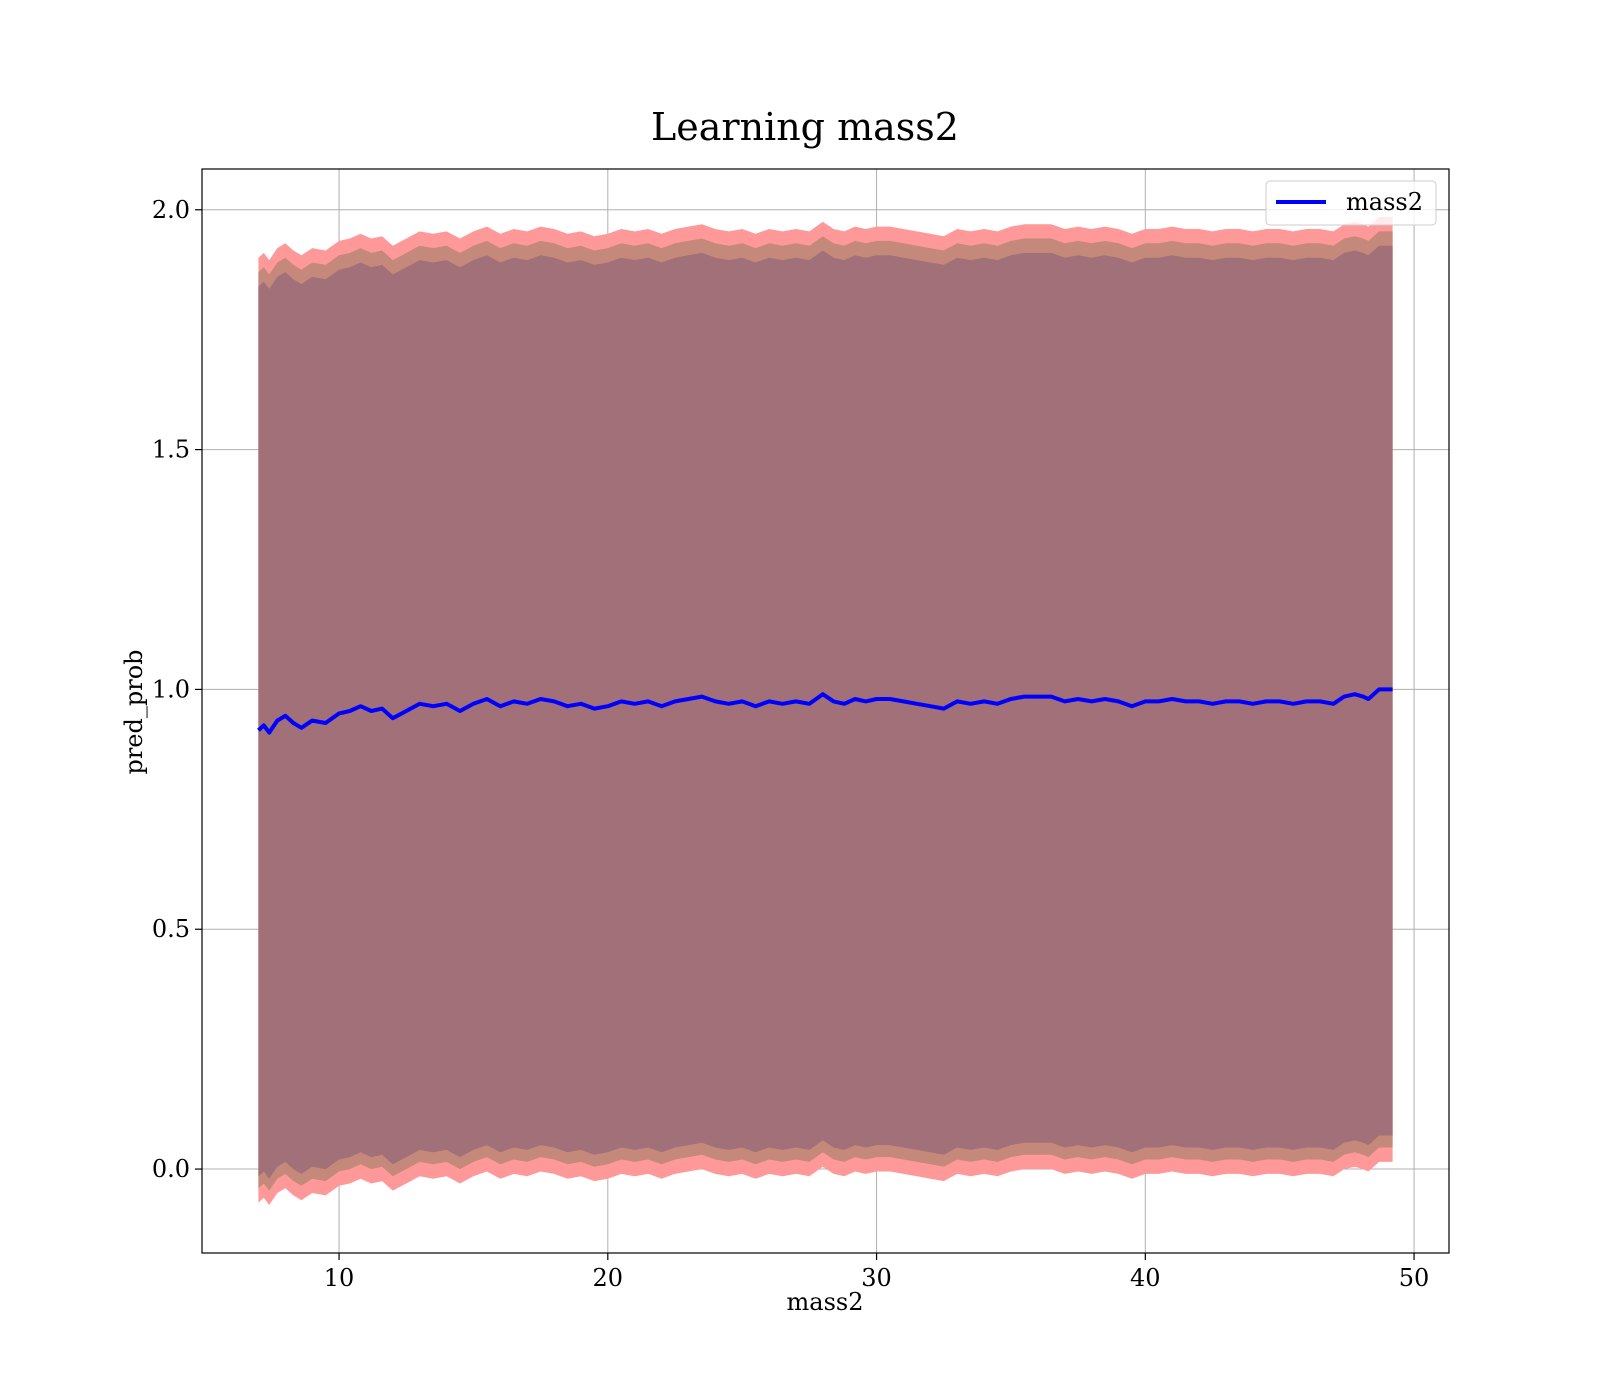  What do you see at coordinates (134, 711) in the screenshot?
I see `y-axis-label: pred_prob` at bounding box center [134, 711].